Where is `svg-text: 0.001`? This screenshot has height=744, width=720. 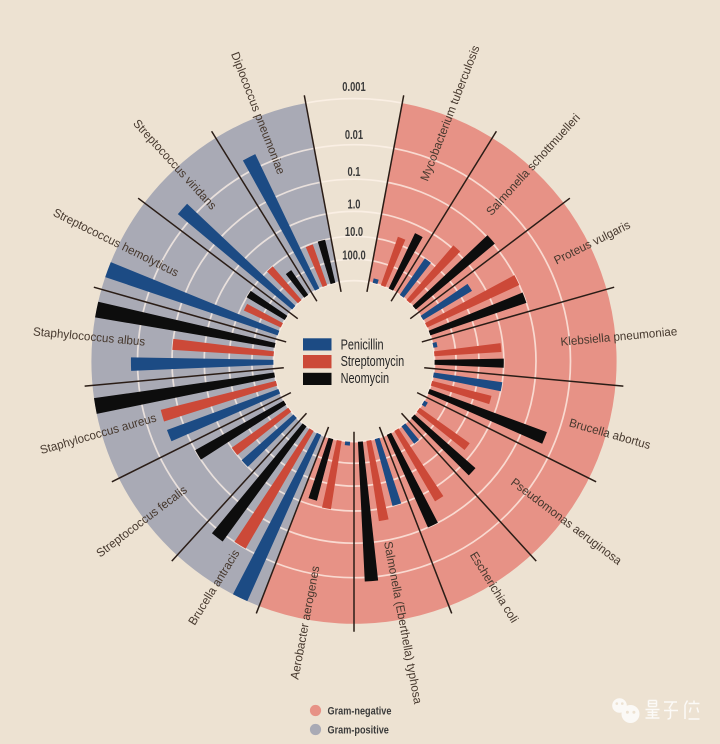 svg-text: 0.001 is located at coordinates (353, 86).